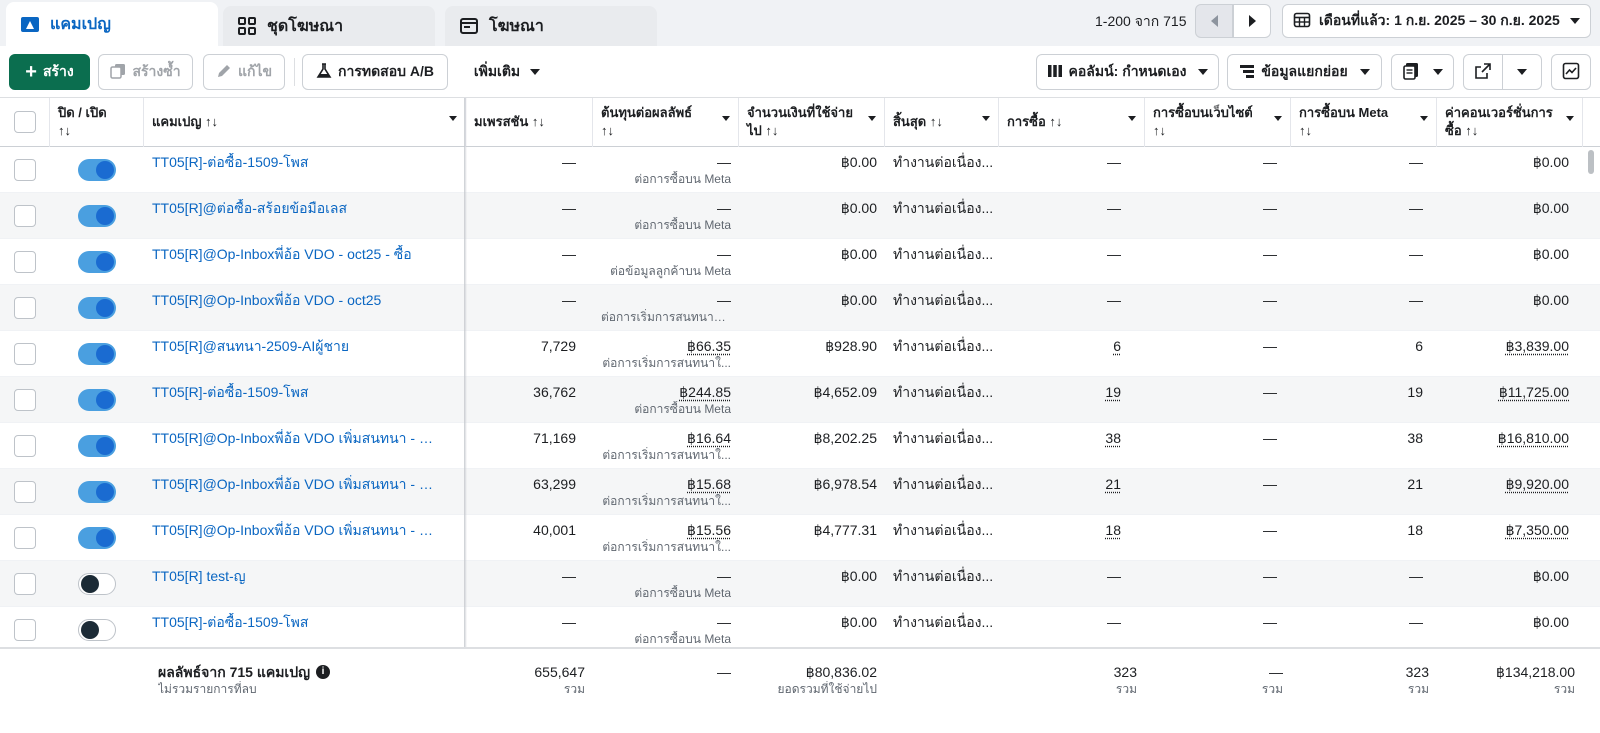 This screenshot has height=733, width=1600. Describe the element at coordinates (1304, 72) in the screenshot. I see `breakdown-dropdown: ข้อมูลแยกย่อย` at that location.